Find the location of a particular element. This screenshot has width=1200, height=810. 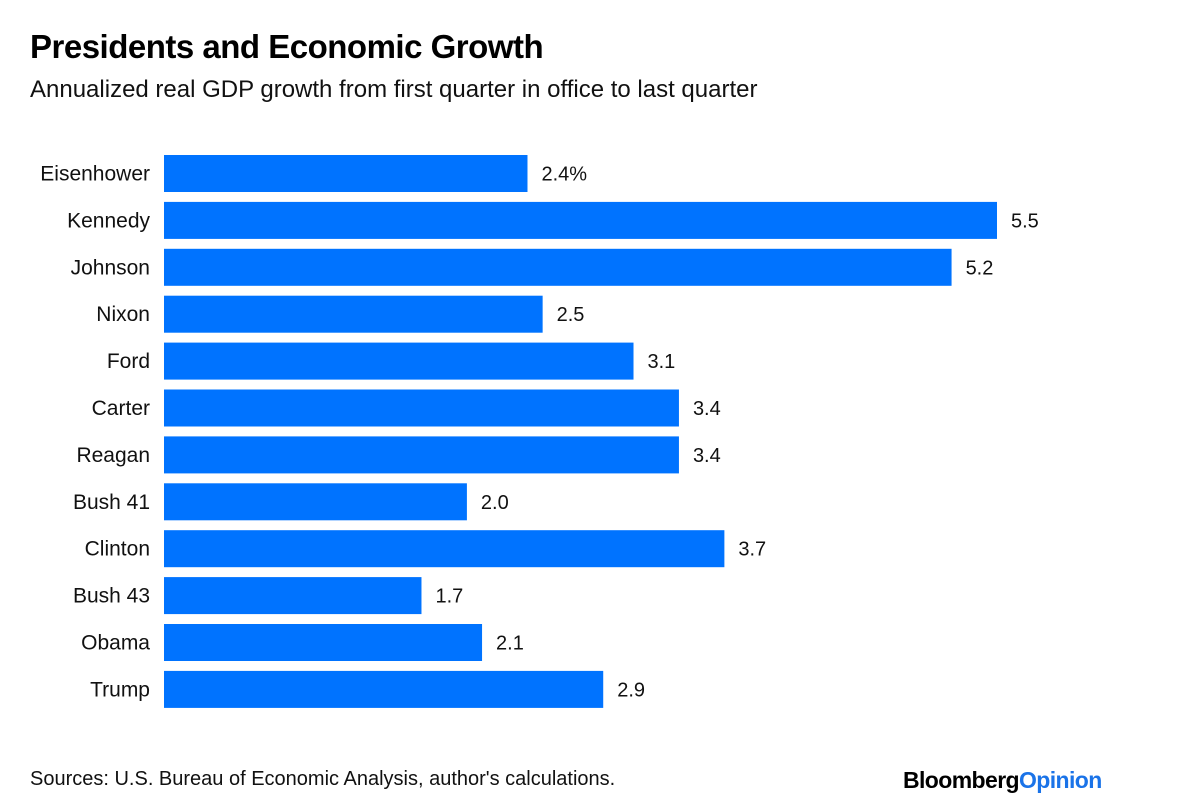

value-label: 2.0 is located at coordinates (495, 503).